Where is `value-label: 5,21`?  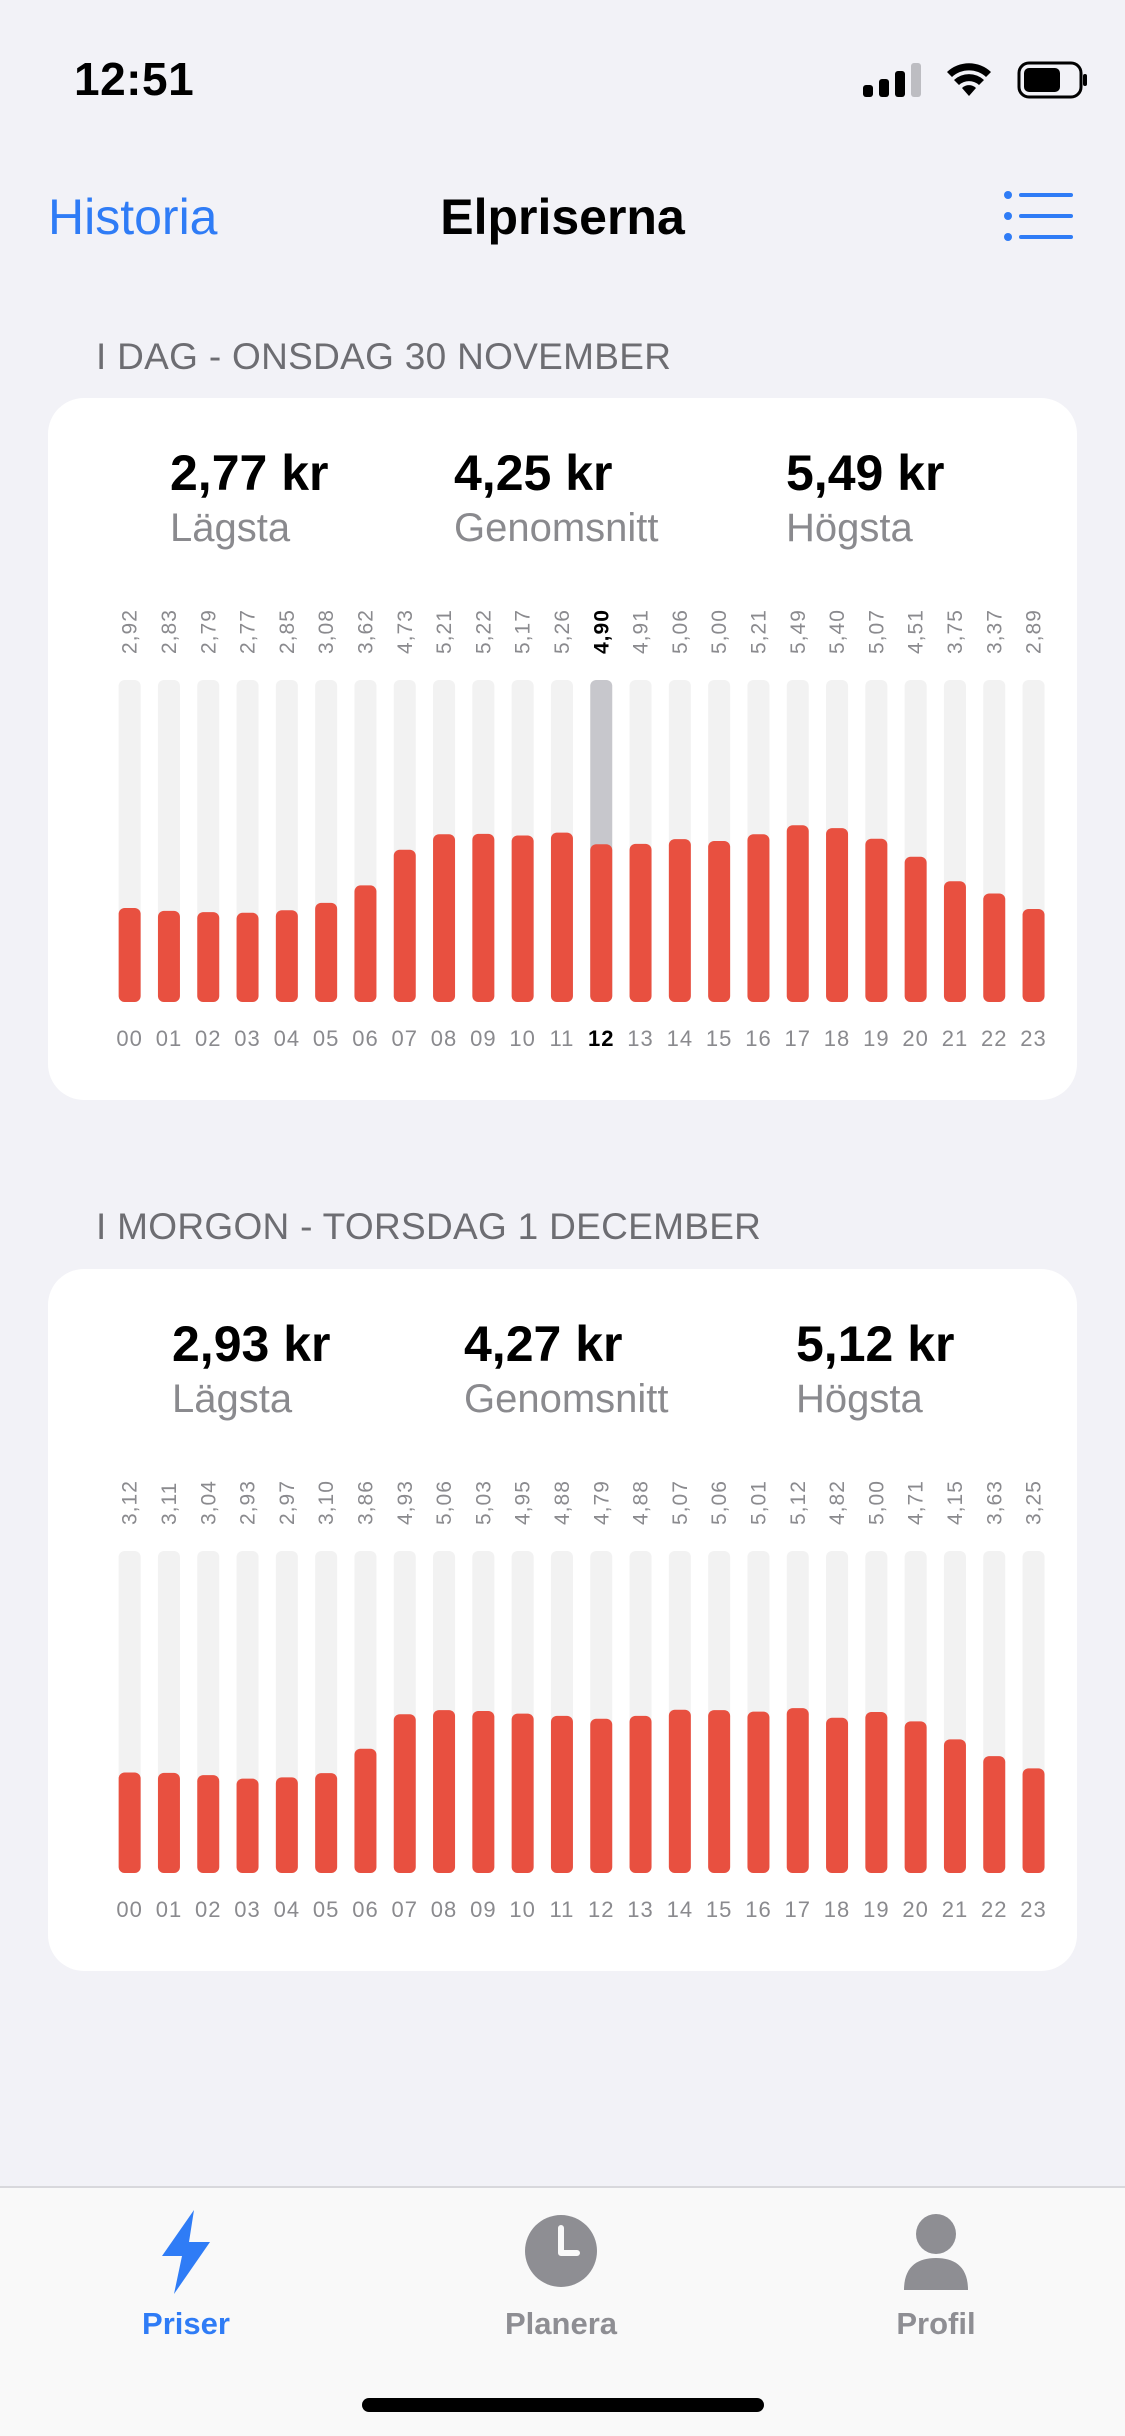 value-label: 5,21 is located at coordinates (444, 631).